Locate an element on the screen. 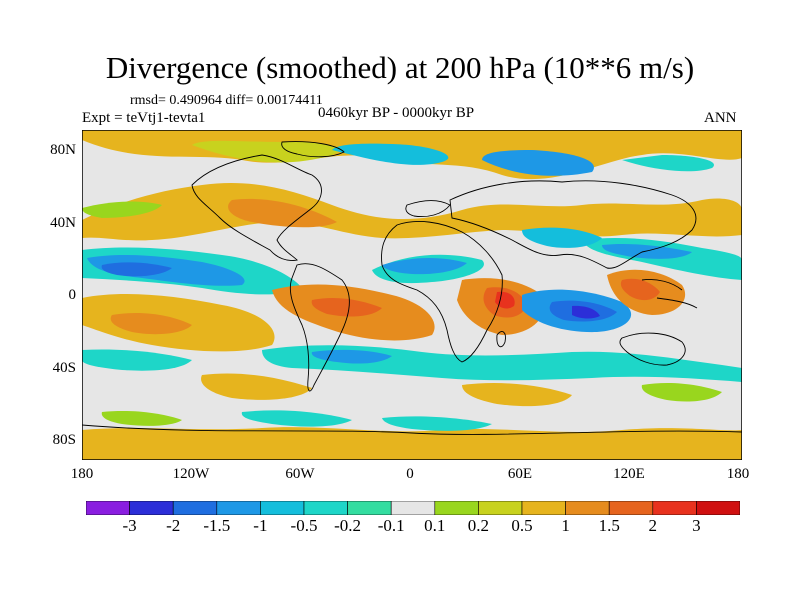 The width and height of the screenshot is (800, 600). y-tick-40s: 40S is located at coordinates (64, 368).